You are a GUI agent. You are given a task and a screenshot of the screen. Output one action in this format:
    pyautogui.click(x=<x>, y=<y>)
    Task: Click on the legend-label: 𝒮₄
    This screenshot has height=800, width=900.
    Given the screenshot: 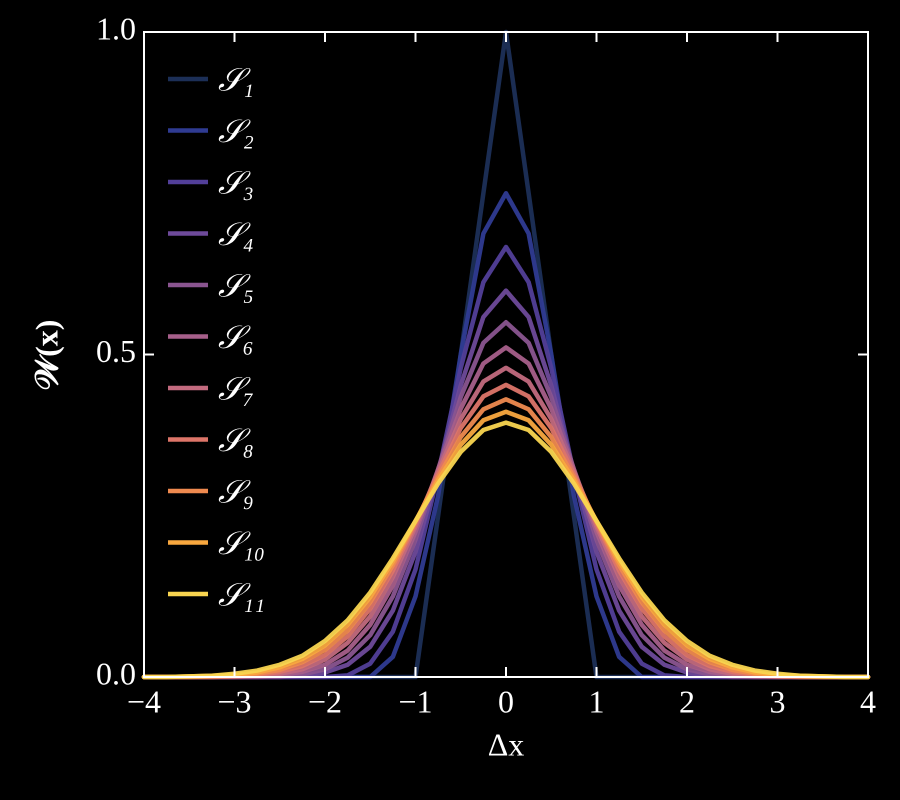 What is the action you would take?
    pyautogui.click(x=236, y=234)
    